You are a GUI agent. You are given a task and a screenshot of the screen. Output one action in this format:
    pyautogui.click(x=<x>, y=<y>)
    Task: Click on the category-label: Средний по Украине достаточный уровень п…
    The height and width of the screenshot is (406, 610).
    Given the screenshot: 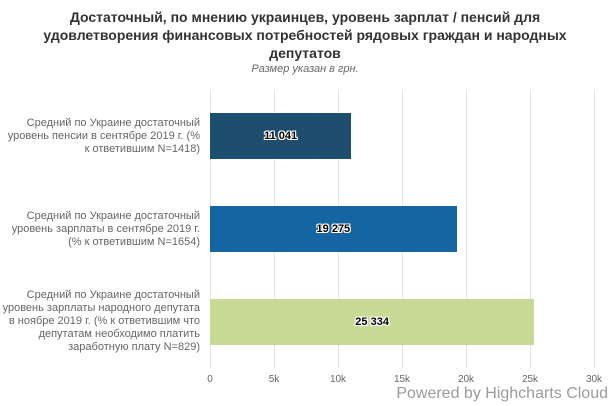 What is the action you would take?
    pyautogui.click(x=103, y=135)
    